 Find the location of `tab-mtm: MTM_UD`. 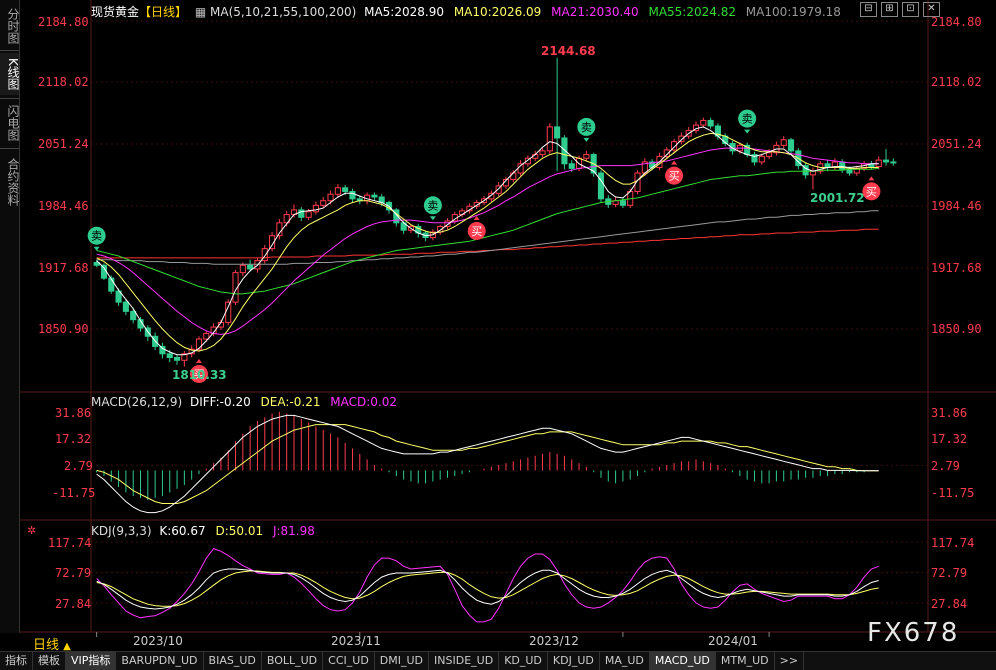

tab-mtm: MTM_UD is located at coordinates (745, 661).